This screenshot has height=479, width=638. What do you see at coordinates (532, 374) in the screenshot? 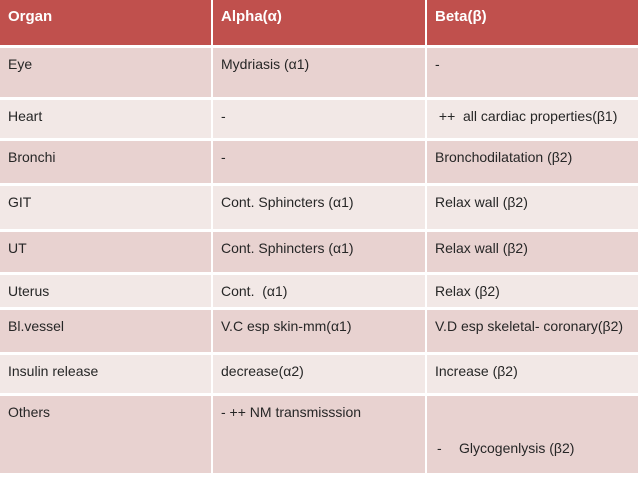
I see `cell-beta-insulin: Increase (β2)` at bounding box center [532, 374].